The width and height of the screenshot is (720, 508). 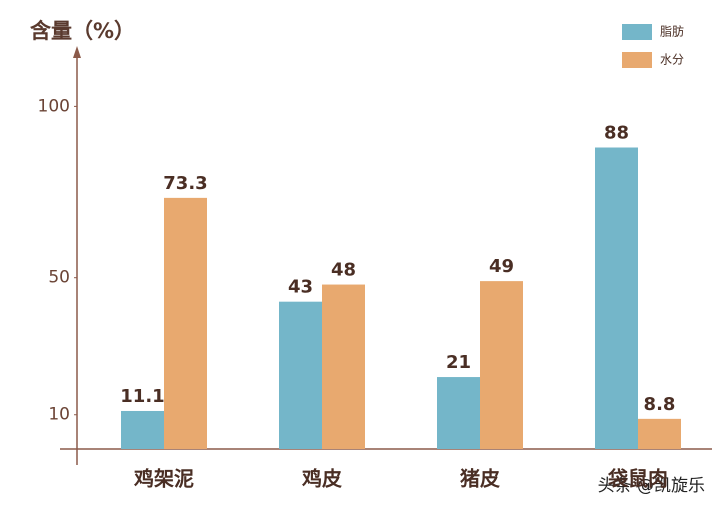 I want to click on y-axis-arrow, so click(x=77, y=52).